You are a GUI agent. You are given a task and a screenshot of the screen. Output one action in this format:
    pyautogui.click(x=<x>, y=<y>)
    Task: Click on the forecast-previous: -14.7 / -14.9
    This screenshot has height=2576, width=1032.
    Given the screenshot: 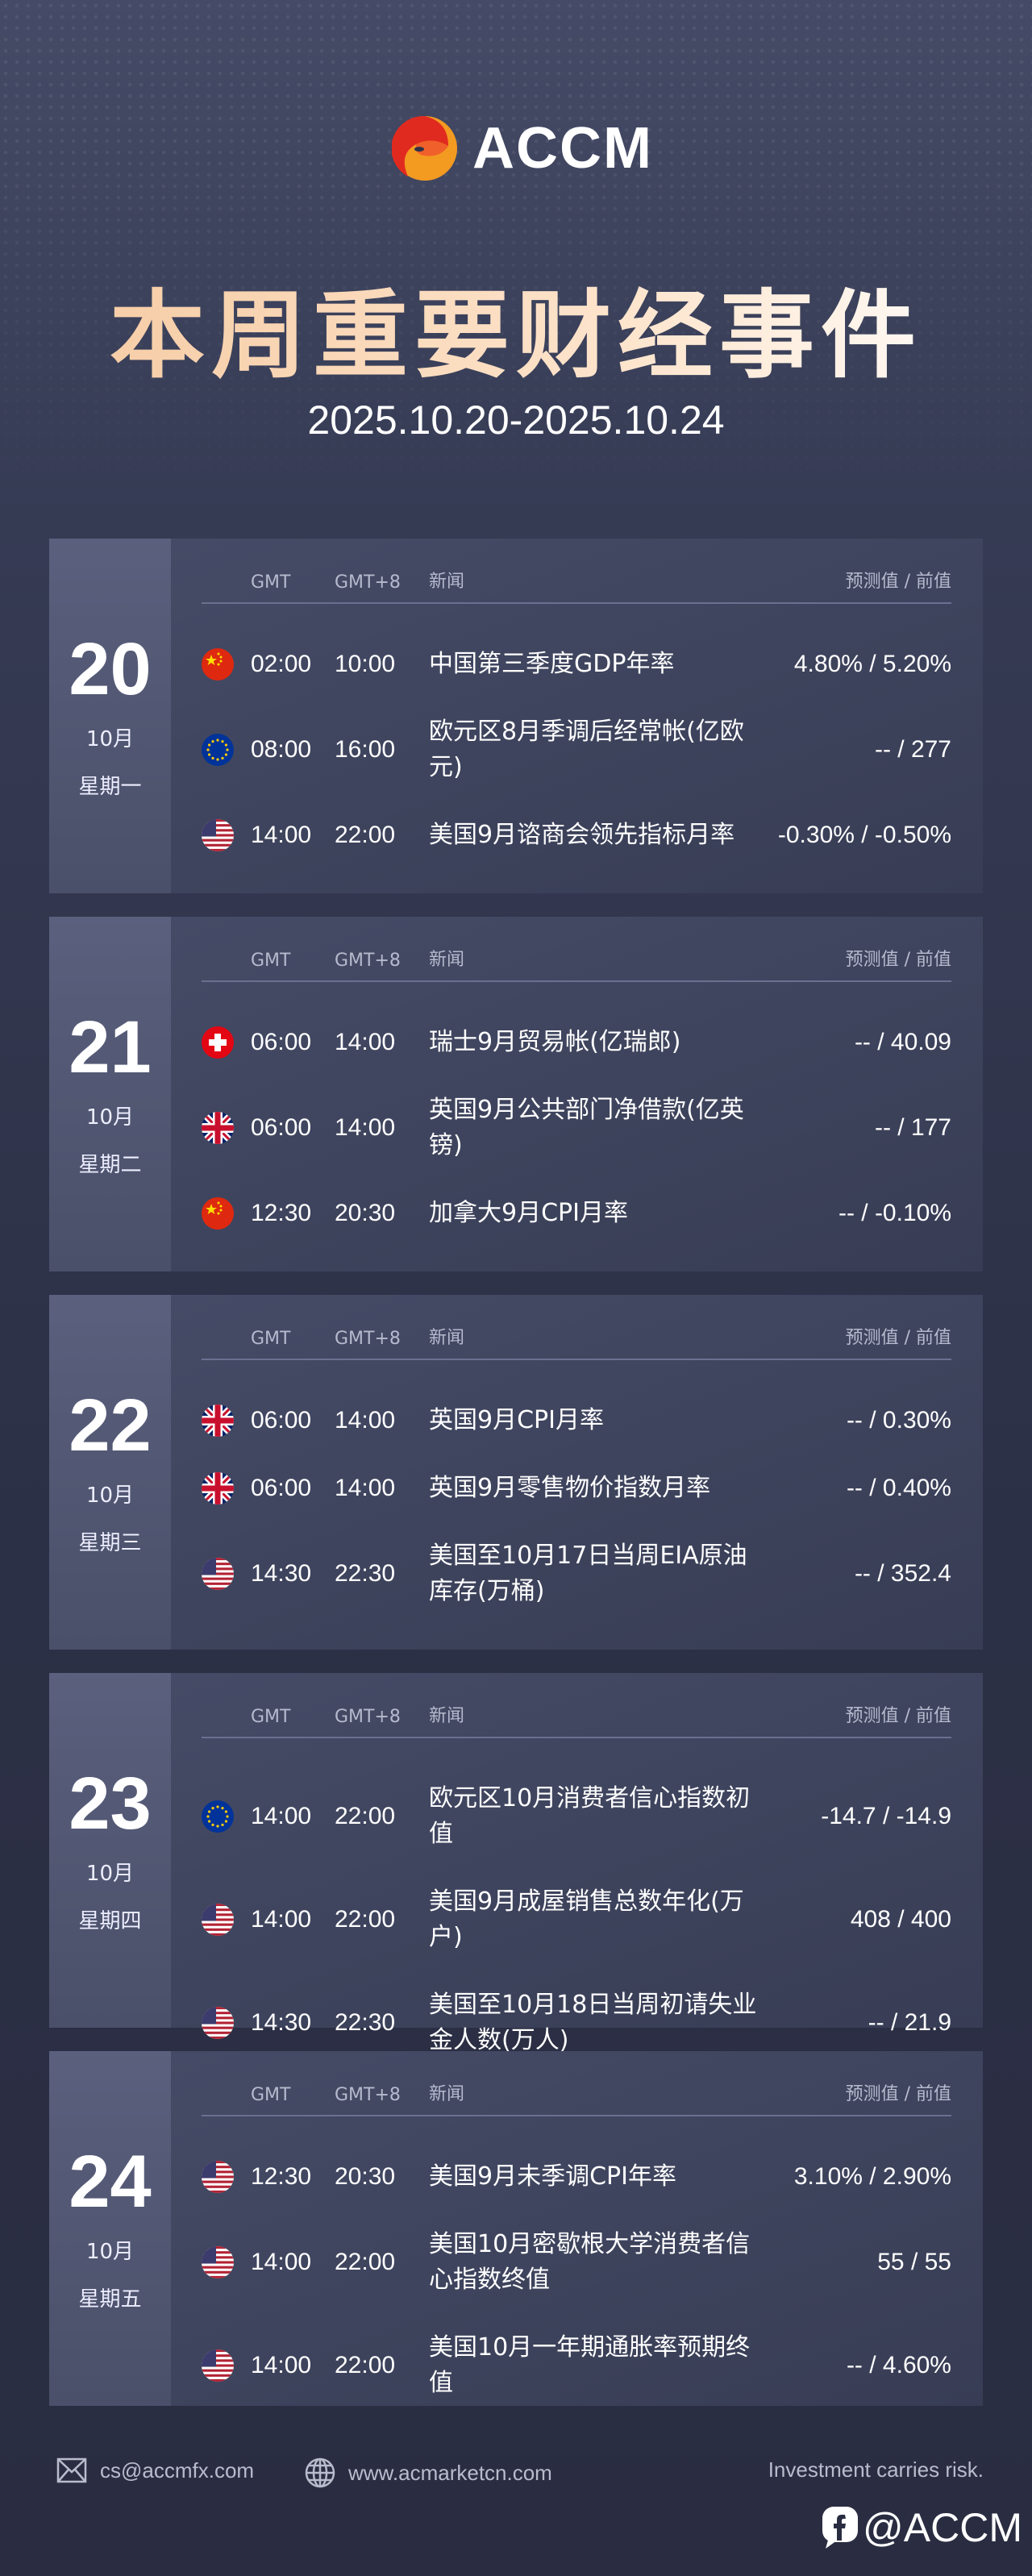 What is the action you would take?
    pyautogui.click(x=886, y=1816)
    